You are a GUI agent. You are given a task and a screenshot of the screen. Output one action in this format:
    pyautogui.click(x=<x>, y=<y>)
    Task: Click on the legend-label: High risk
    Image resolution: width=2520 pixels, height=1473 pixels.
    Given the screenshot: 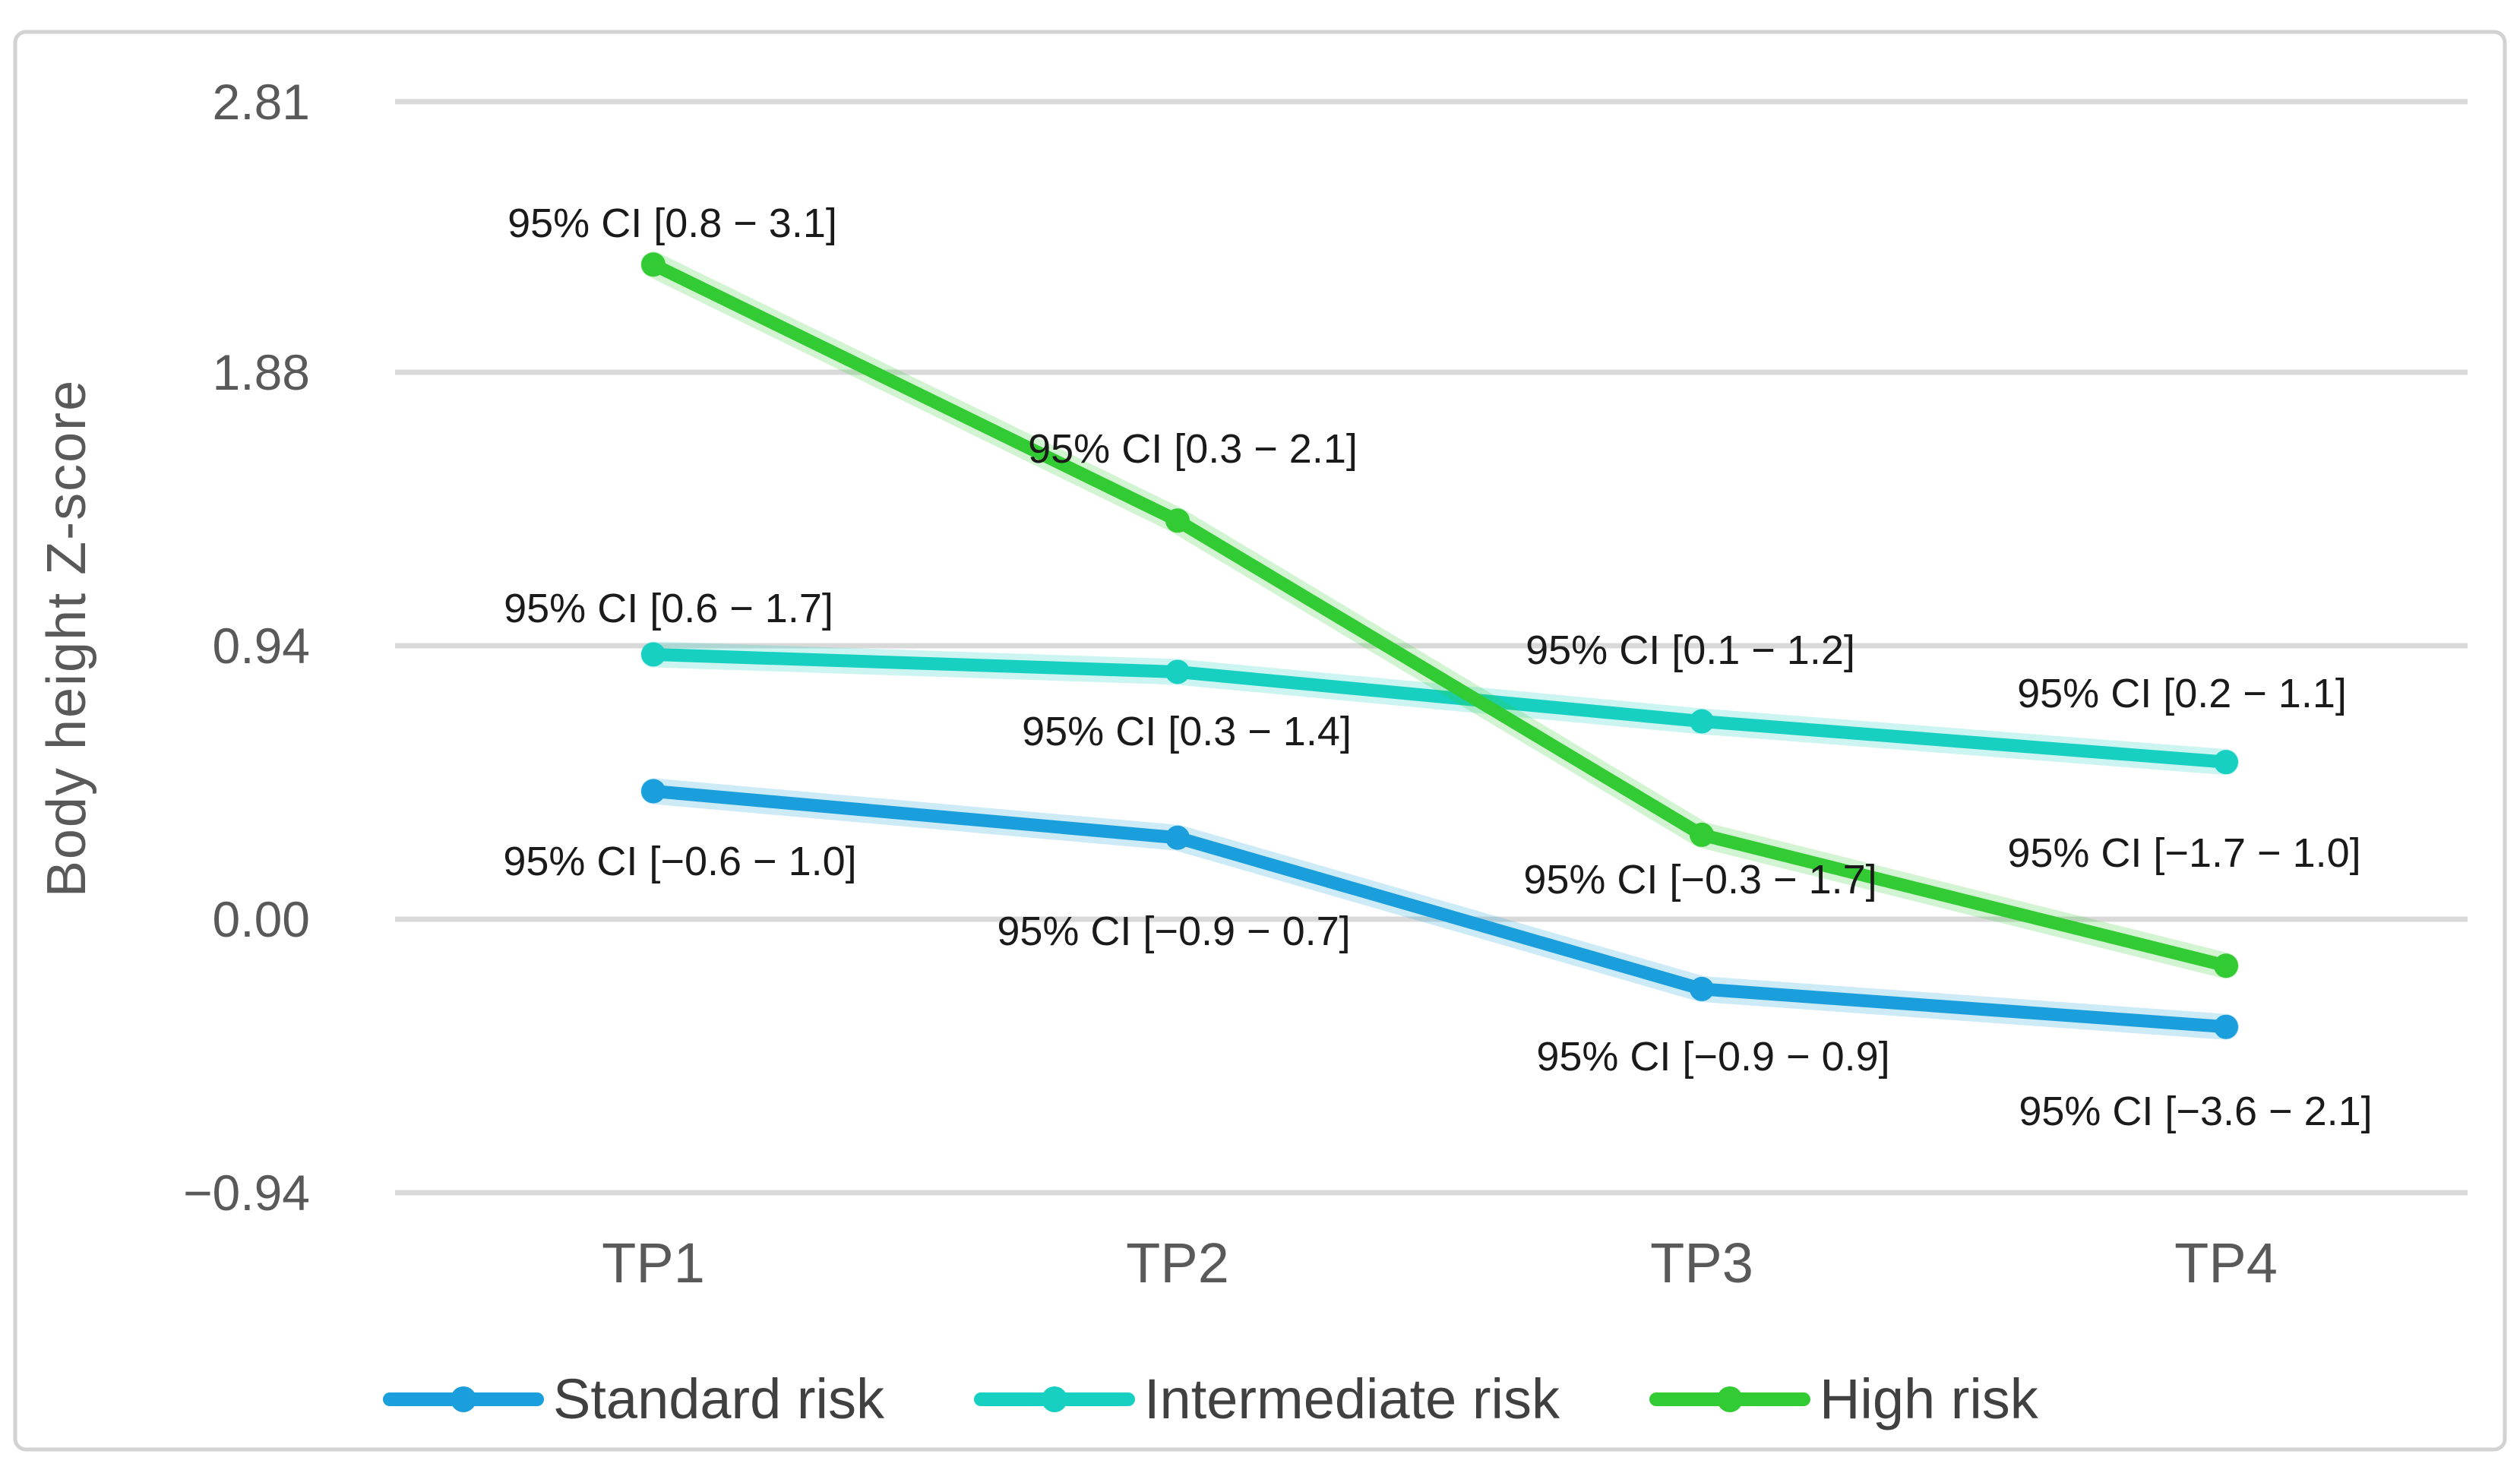 What is the action you would take?
    pyautogui.click(x=1928, y=1398)
    